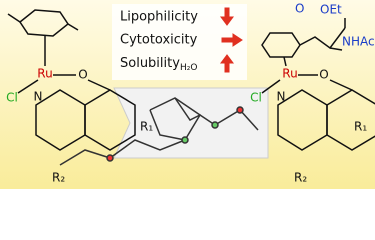 The height and width of the screenshot is (240, 375). I want to click on ring, so click(175, 119).